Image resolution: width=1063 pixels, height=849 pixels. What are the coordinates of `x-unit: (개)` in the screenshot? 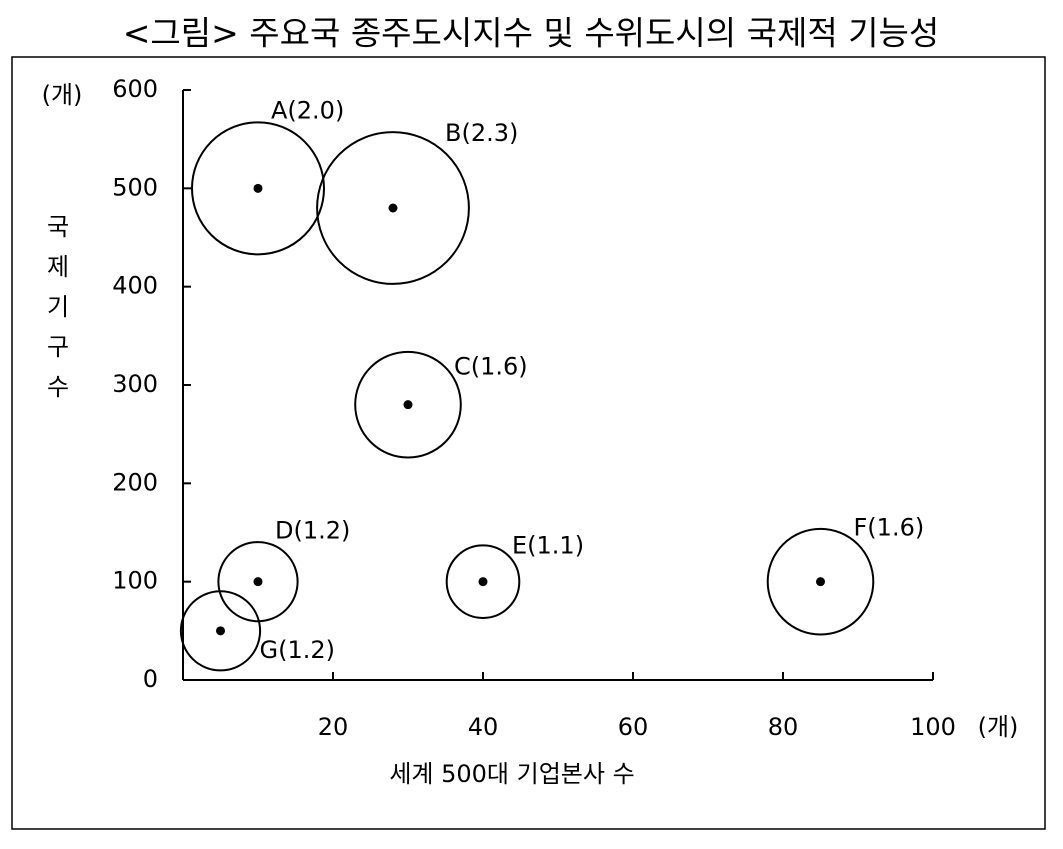 It's located at (998, 727).